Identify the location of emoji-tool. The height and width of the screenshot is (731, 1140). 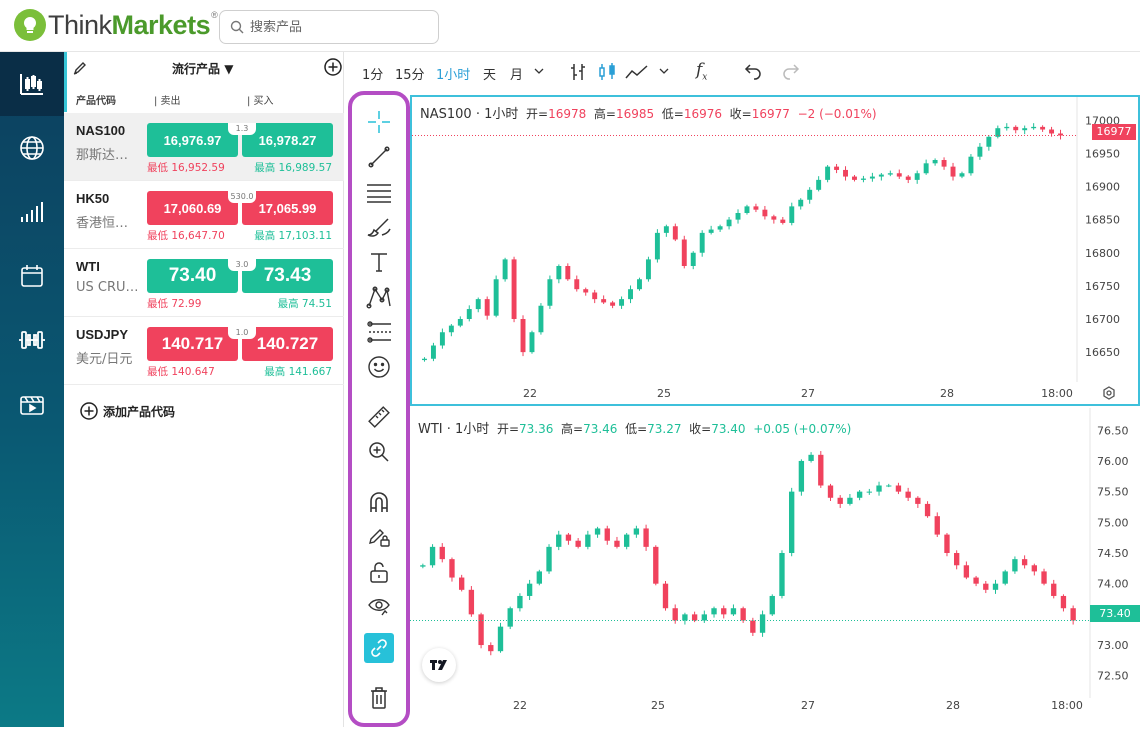
(379, 367).